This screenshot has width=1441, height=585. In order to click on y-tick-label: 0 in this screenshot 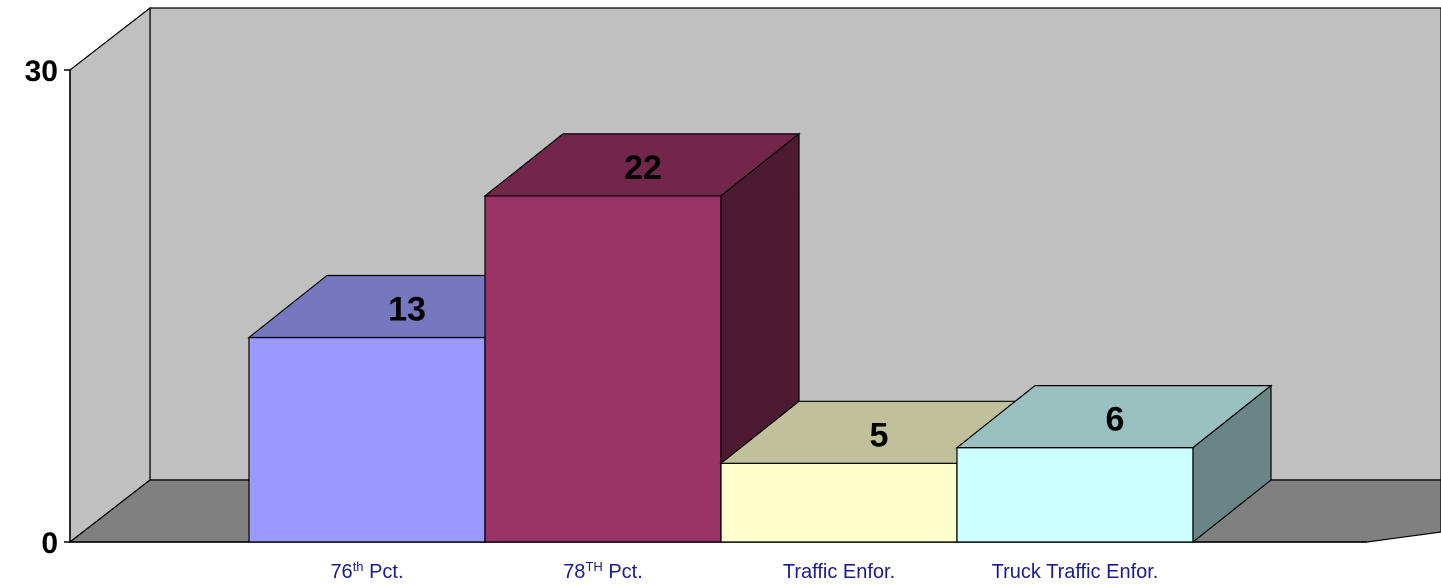, I will do `click(49, 543)`.